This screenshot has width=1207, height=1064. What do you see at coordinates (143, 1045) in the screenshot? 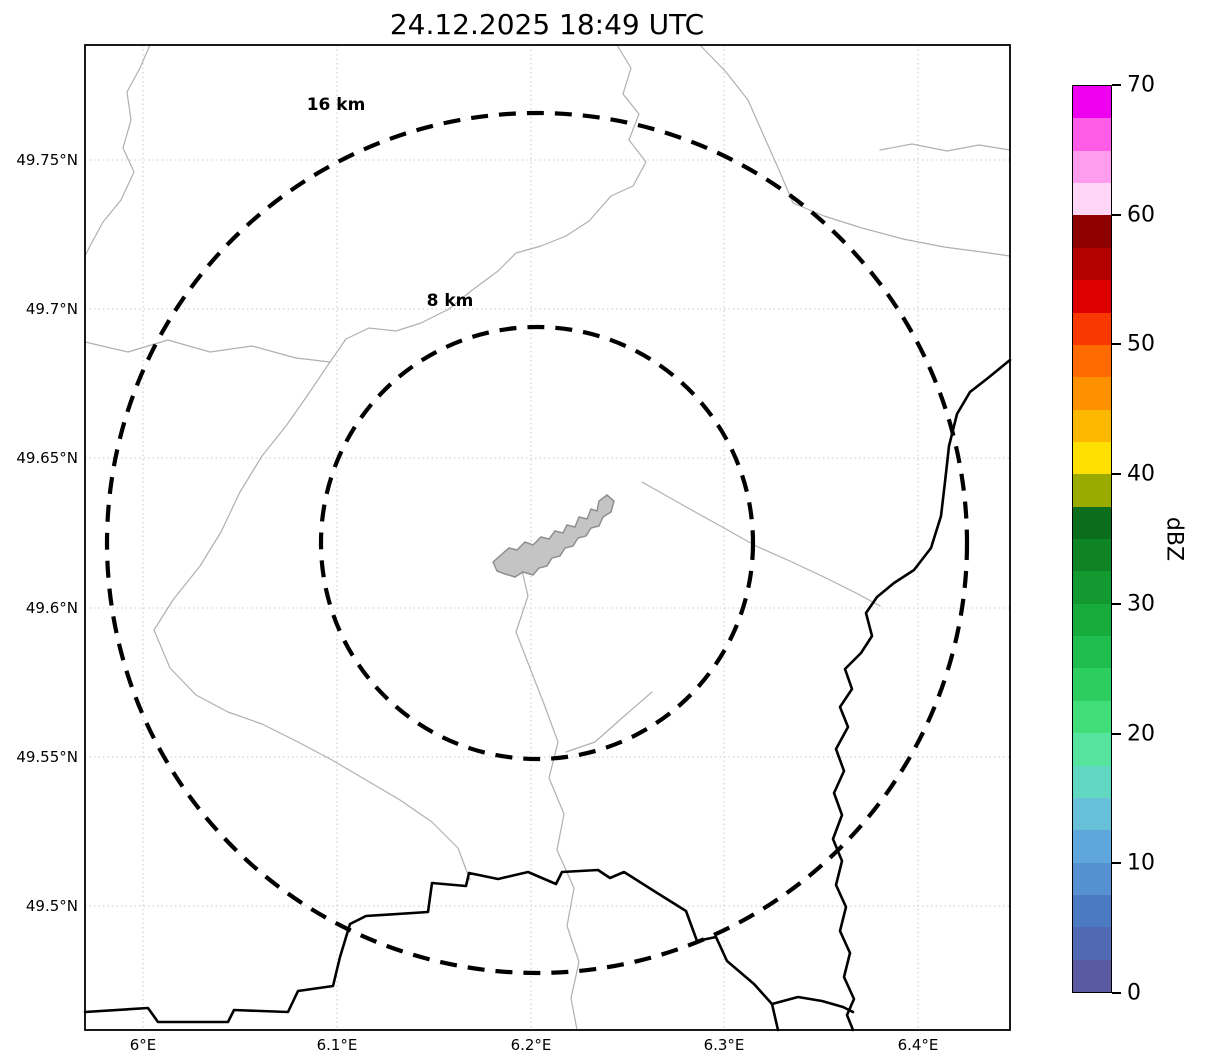
I see `xtick-6e: 6°E` at bounding box center [143, 1045].